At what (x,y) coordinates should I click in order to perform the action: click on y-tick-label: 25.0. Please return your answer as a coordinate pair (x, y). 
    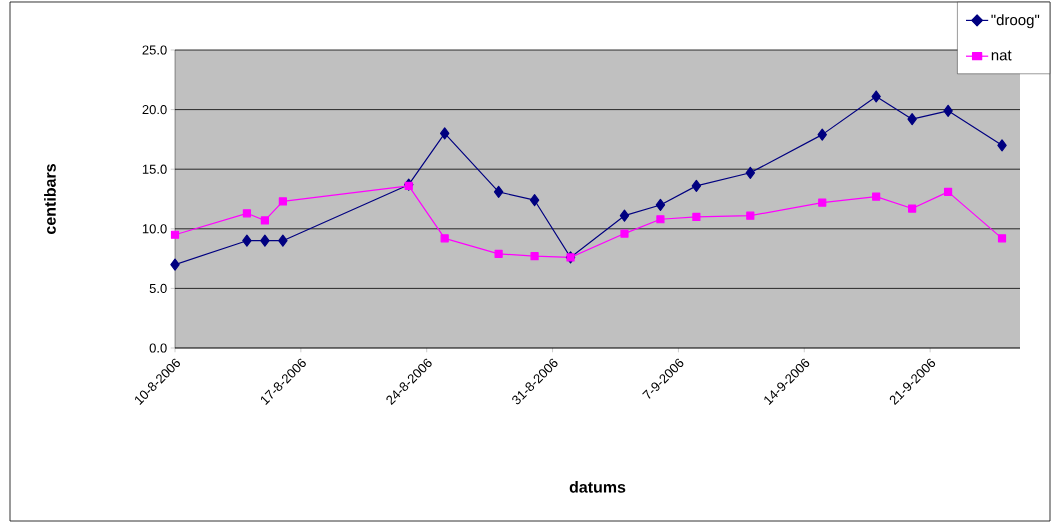
    Looking at the image, I should click on (154, 50).